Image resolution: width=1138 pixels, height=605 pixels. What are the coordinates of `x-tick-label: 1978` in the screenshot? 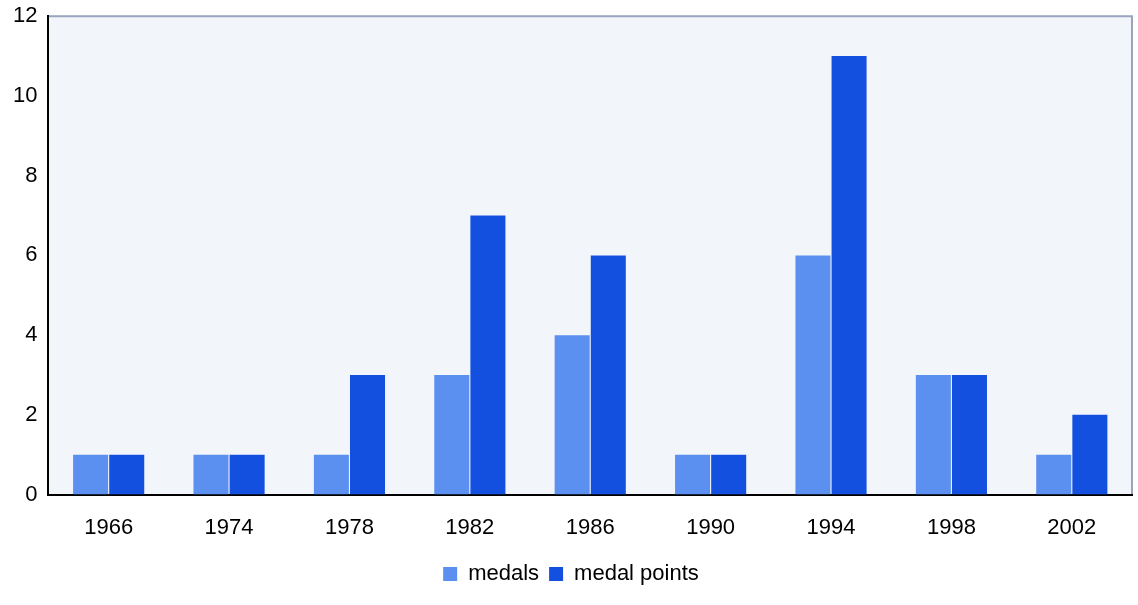 It's located at (349, 526).